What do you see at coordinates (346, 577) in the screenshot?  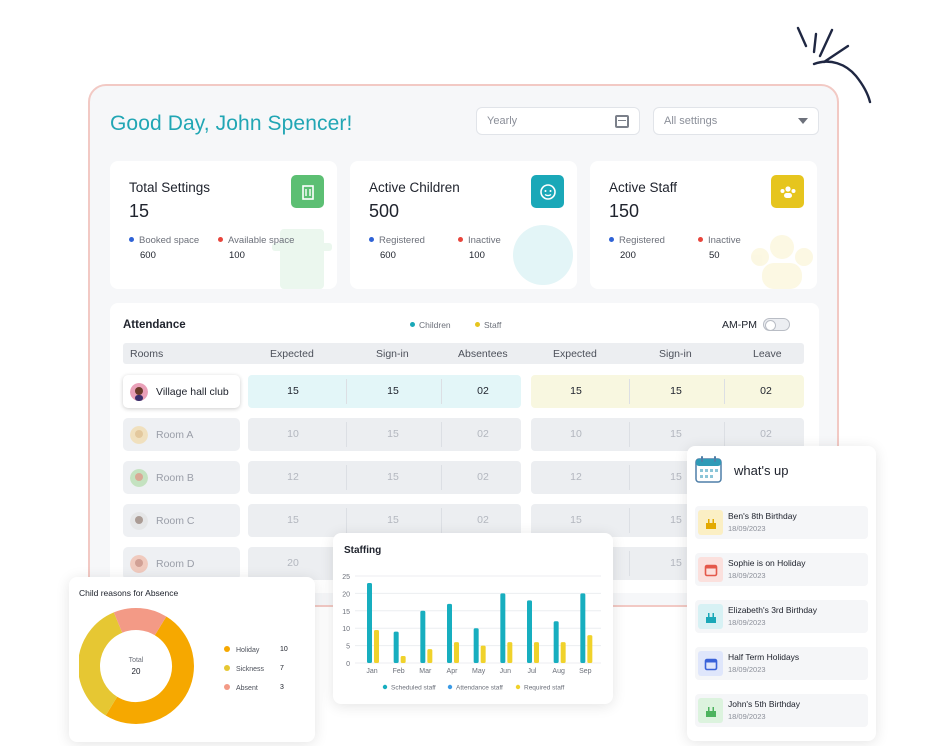 I see `y-tick-label: 25` at bounding box center [346, 577].